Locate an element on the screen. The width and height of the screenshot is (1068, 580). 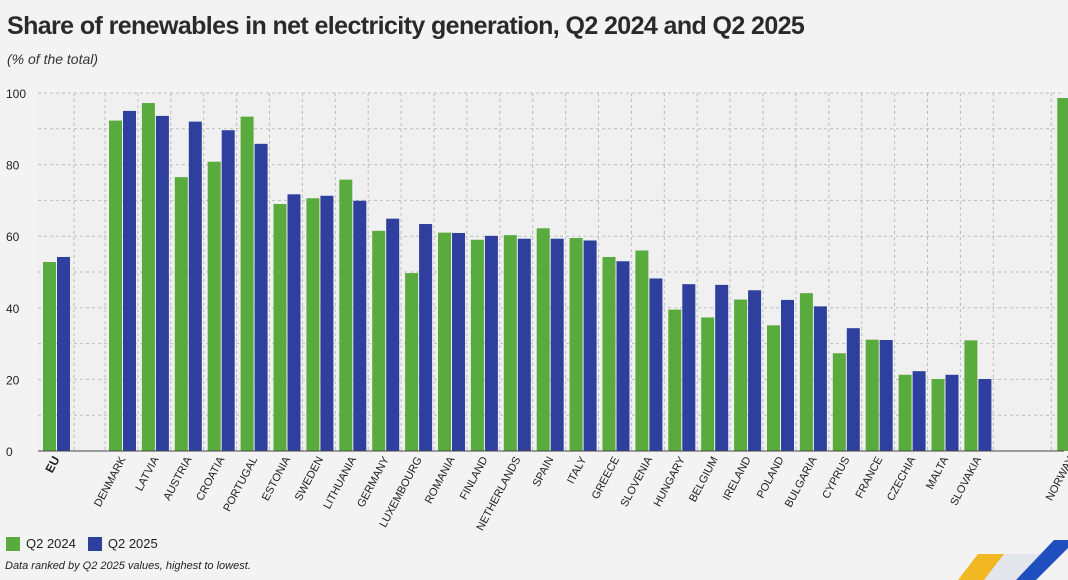
category-label: ROMANIA is located at coordinates (440, 480).